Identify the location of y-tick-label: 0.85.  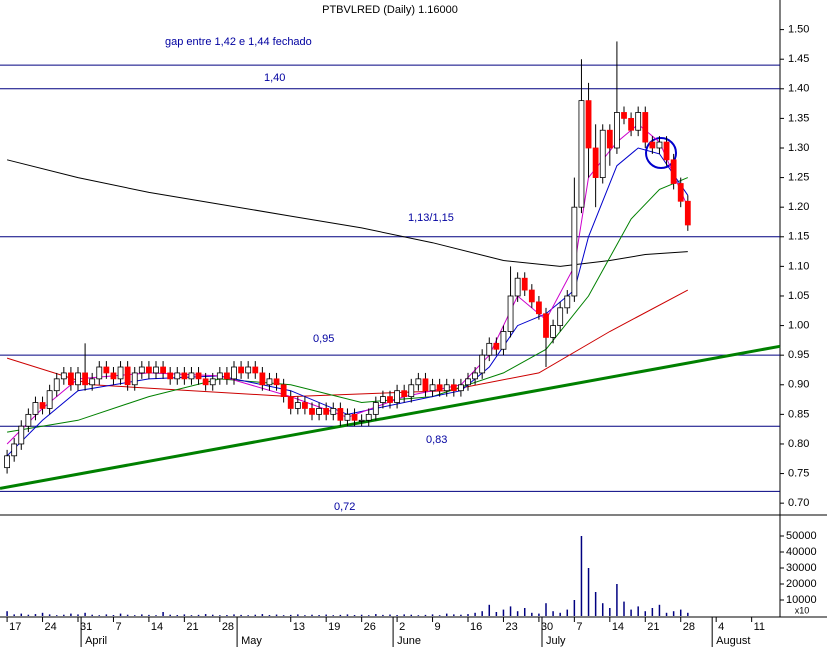
(798, 414).